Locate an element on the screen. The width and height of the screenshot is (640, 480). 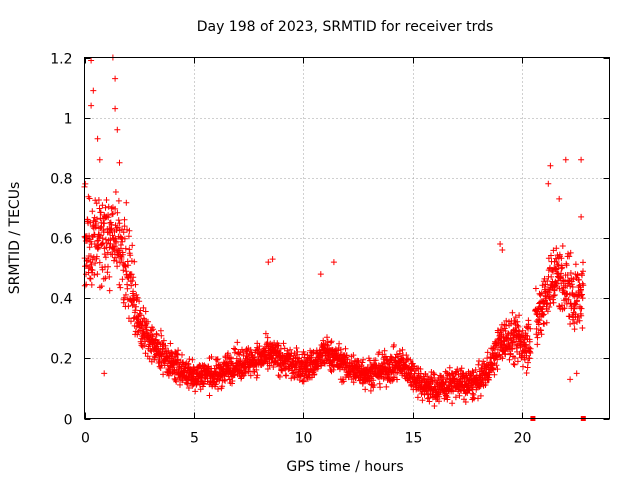
x-tick-label: 5 is located at coordinates (194, 439).